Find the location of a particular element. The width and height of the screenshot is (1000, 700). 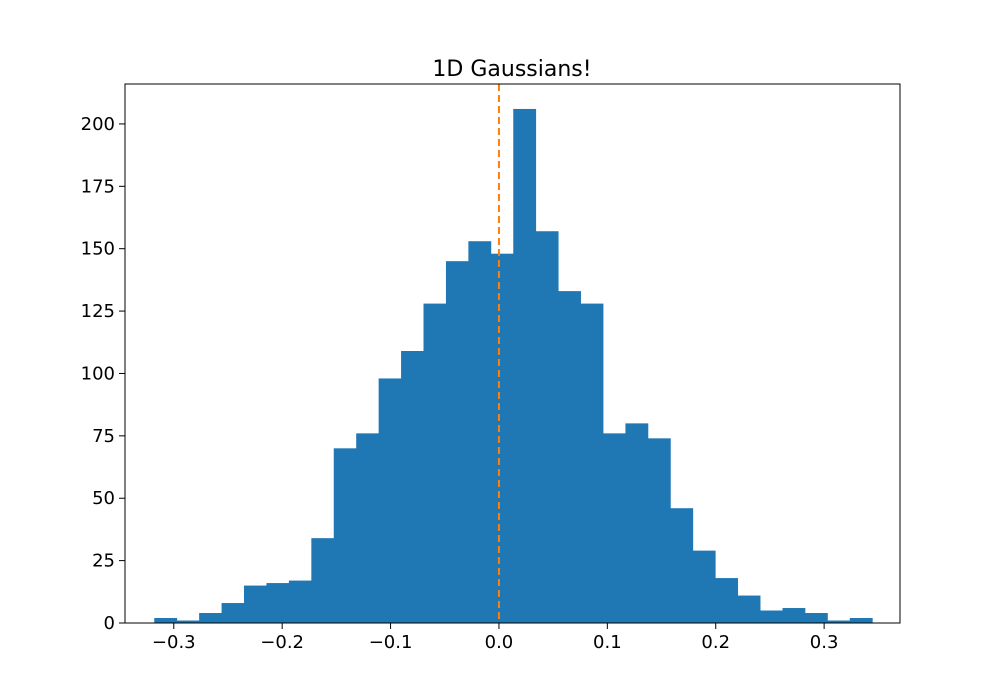

y-tick-label: 75 is located at coordinates (103, 436).